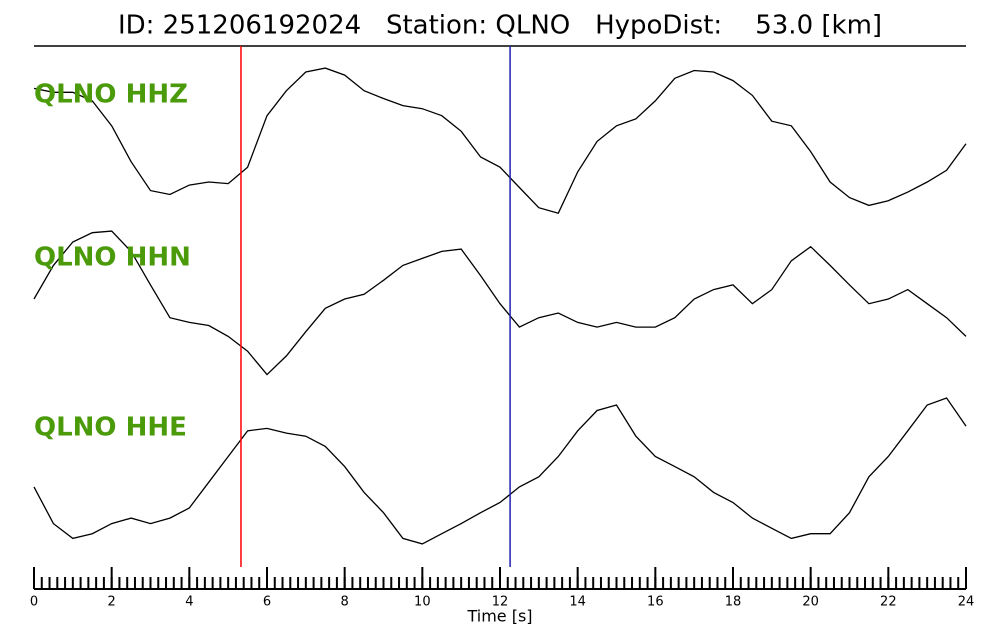 The width and height of the screenshot is (1000, 640). What do you see at coordinates (888, 602) in the screenshot?
I see `x-tick-label: 22` at bounding box center [888, 602].